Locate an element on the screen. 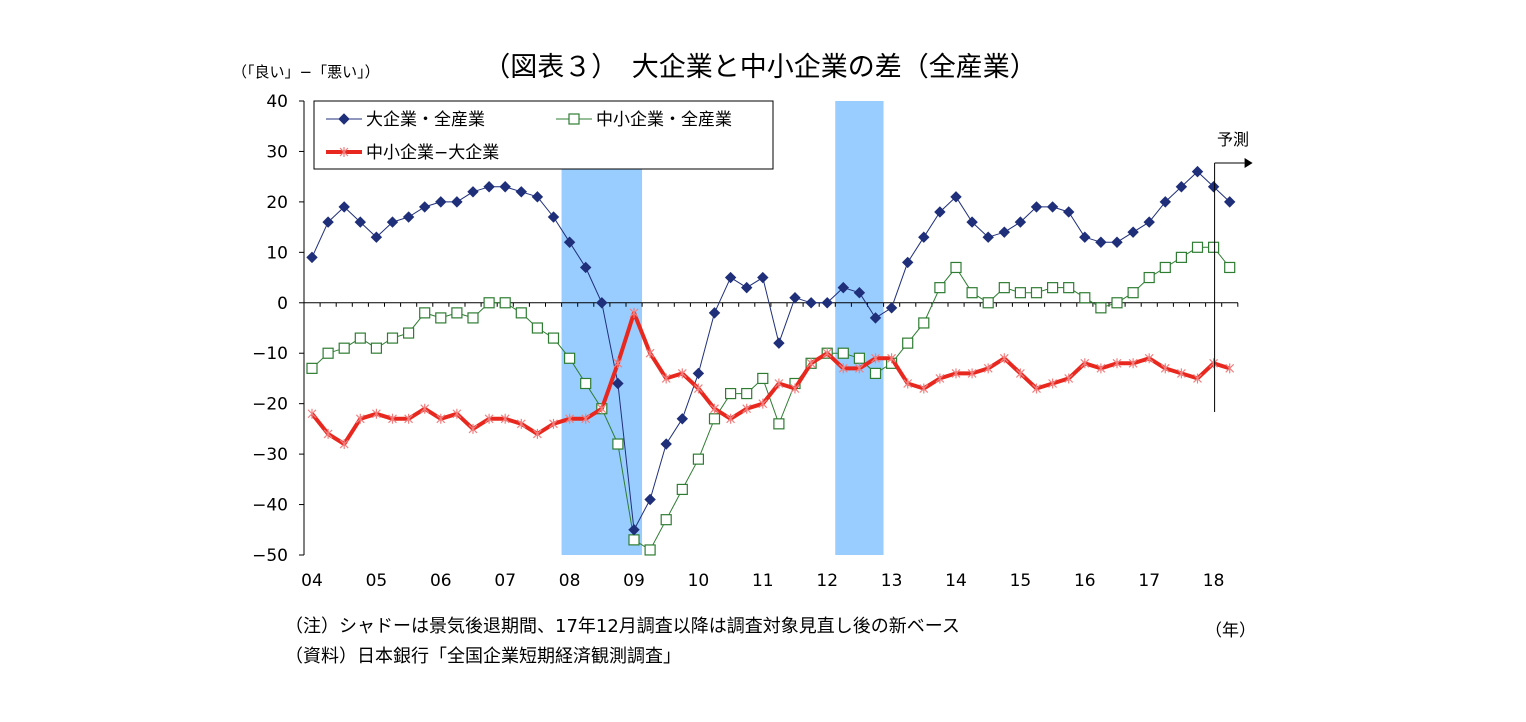 The height and width of the screenshot is (722, 1526). x-tick-label: 05 is located at coordinates (377, 581).